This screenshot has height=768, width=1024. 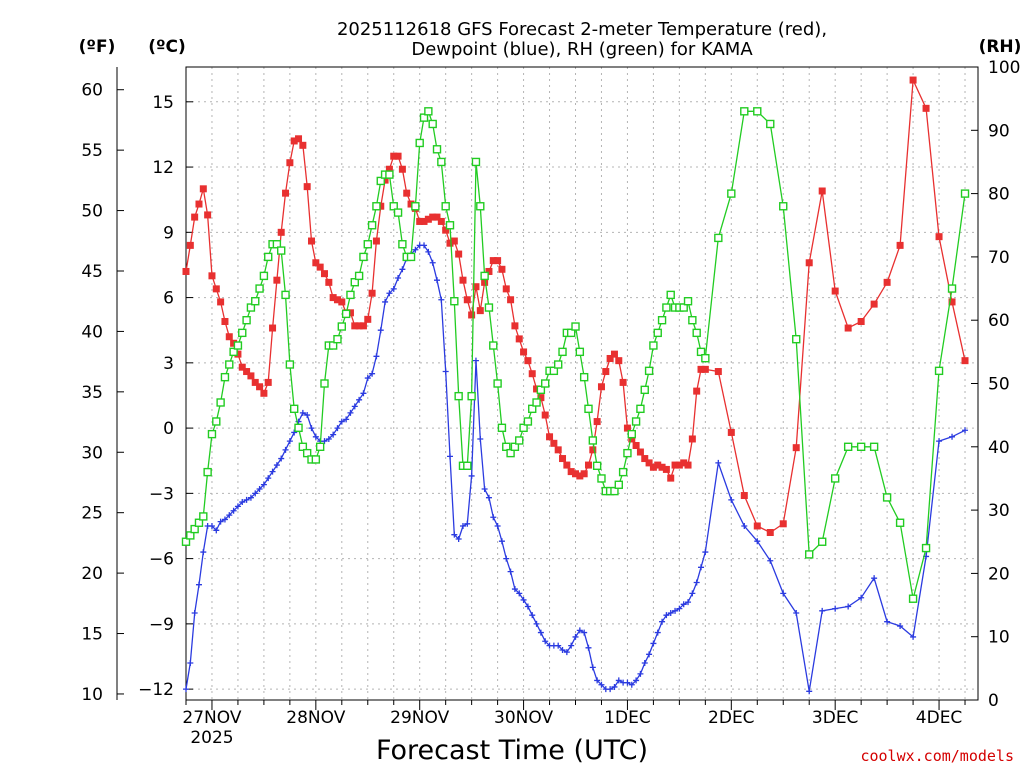 What do you see at coordinates (1004, 68) in the screenshot?
I see `rh-tick-label: 100` at bounding box center [1004, 68].